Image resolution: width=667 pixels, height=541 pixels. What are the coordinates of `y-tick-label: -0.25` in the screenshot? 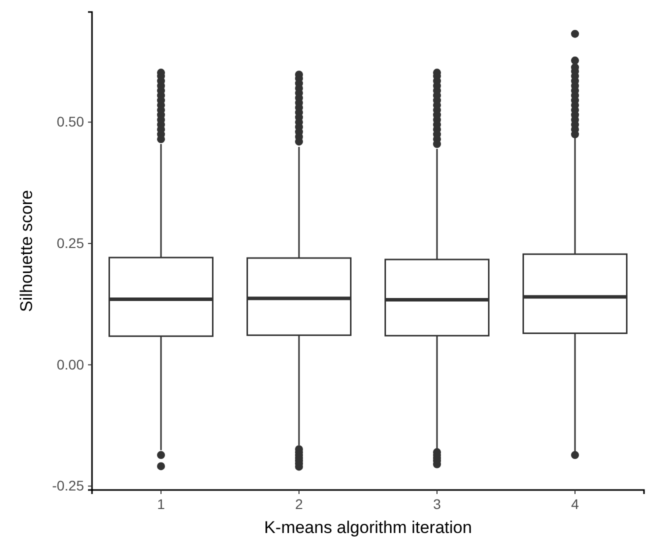 It's located at (68, 486).